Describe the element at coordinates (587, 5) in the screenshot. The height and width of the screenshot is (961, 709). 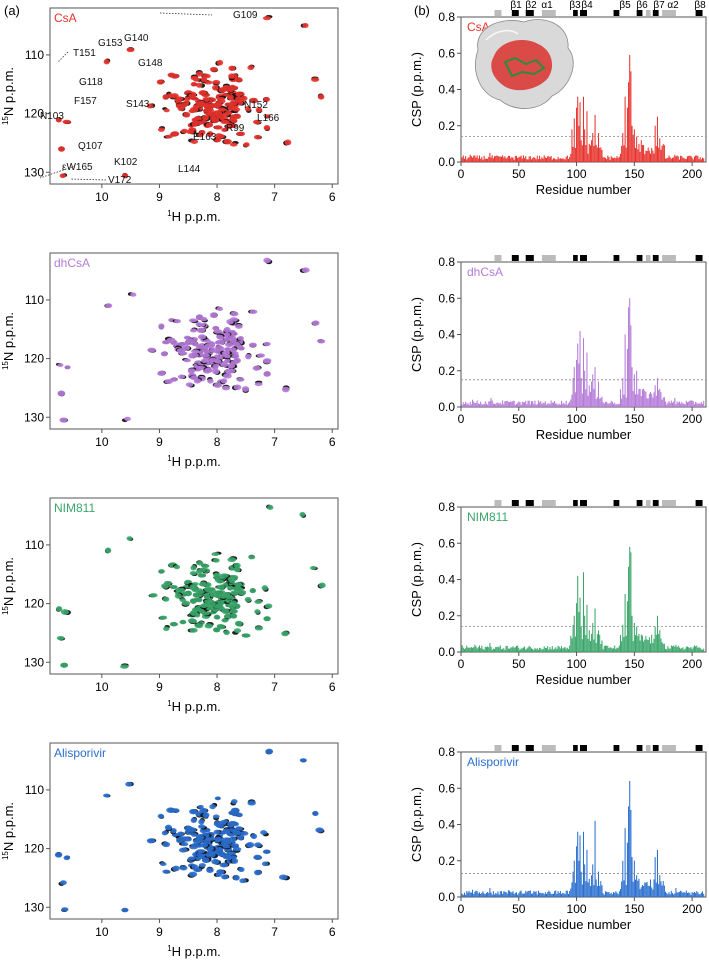
I see `secondary-structure-label: β4` at that location.